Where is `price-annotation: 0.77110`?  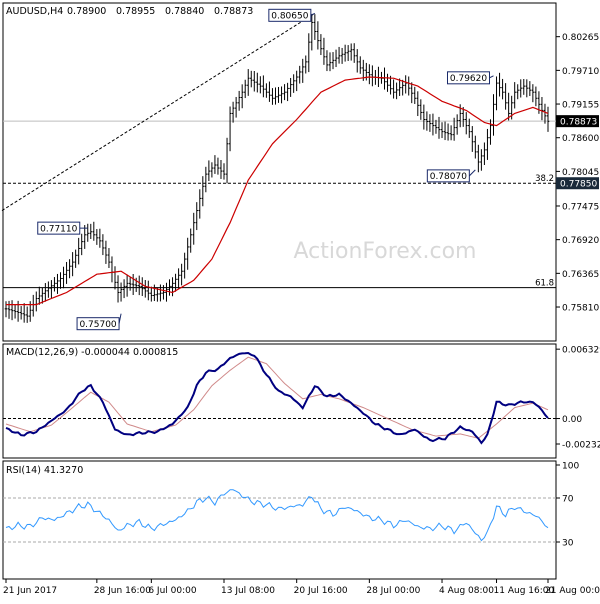 price-annotation: 0.77110 is located at coordinates (62, 228).